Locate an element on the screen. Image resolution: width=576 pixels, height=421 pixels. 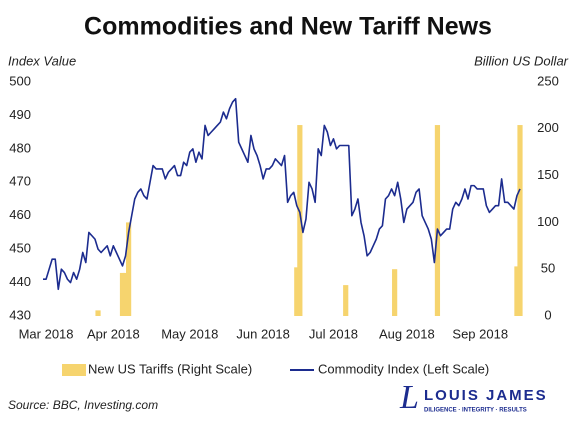
y-tick-label: 470 is located at coordinates (20, 181).